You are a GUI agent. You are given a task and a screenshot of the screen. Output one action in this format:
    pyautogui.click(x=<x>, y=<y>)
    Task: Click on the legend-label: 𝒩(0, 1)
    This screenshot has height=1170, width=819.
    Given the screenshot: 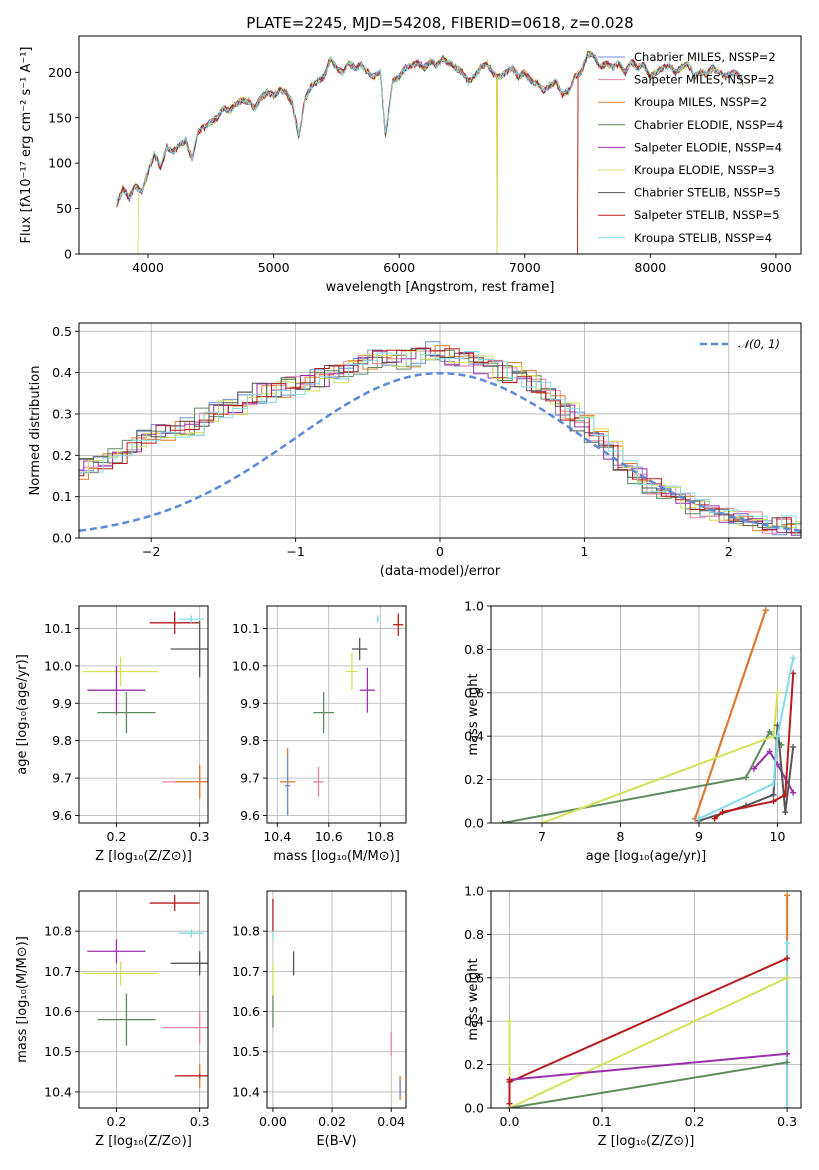 What is the action you would take?
    pyautogui.click(x=759, y=344)
    